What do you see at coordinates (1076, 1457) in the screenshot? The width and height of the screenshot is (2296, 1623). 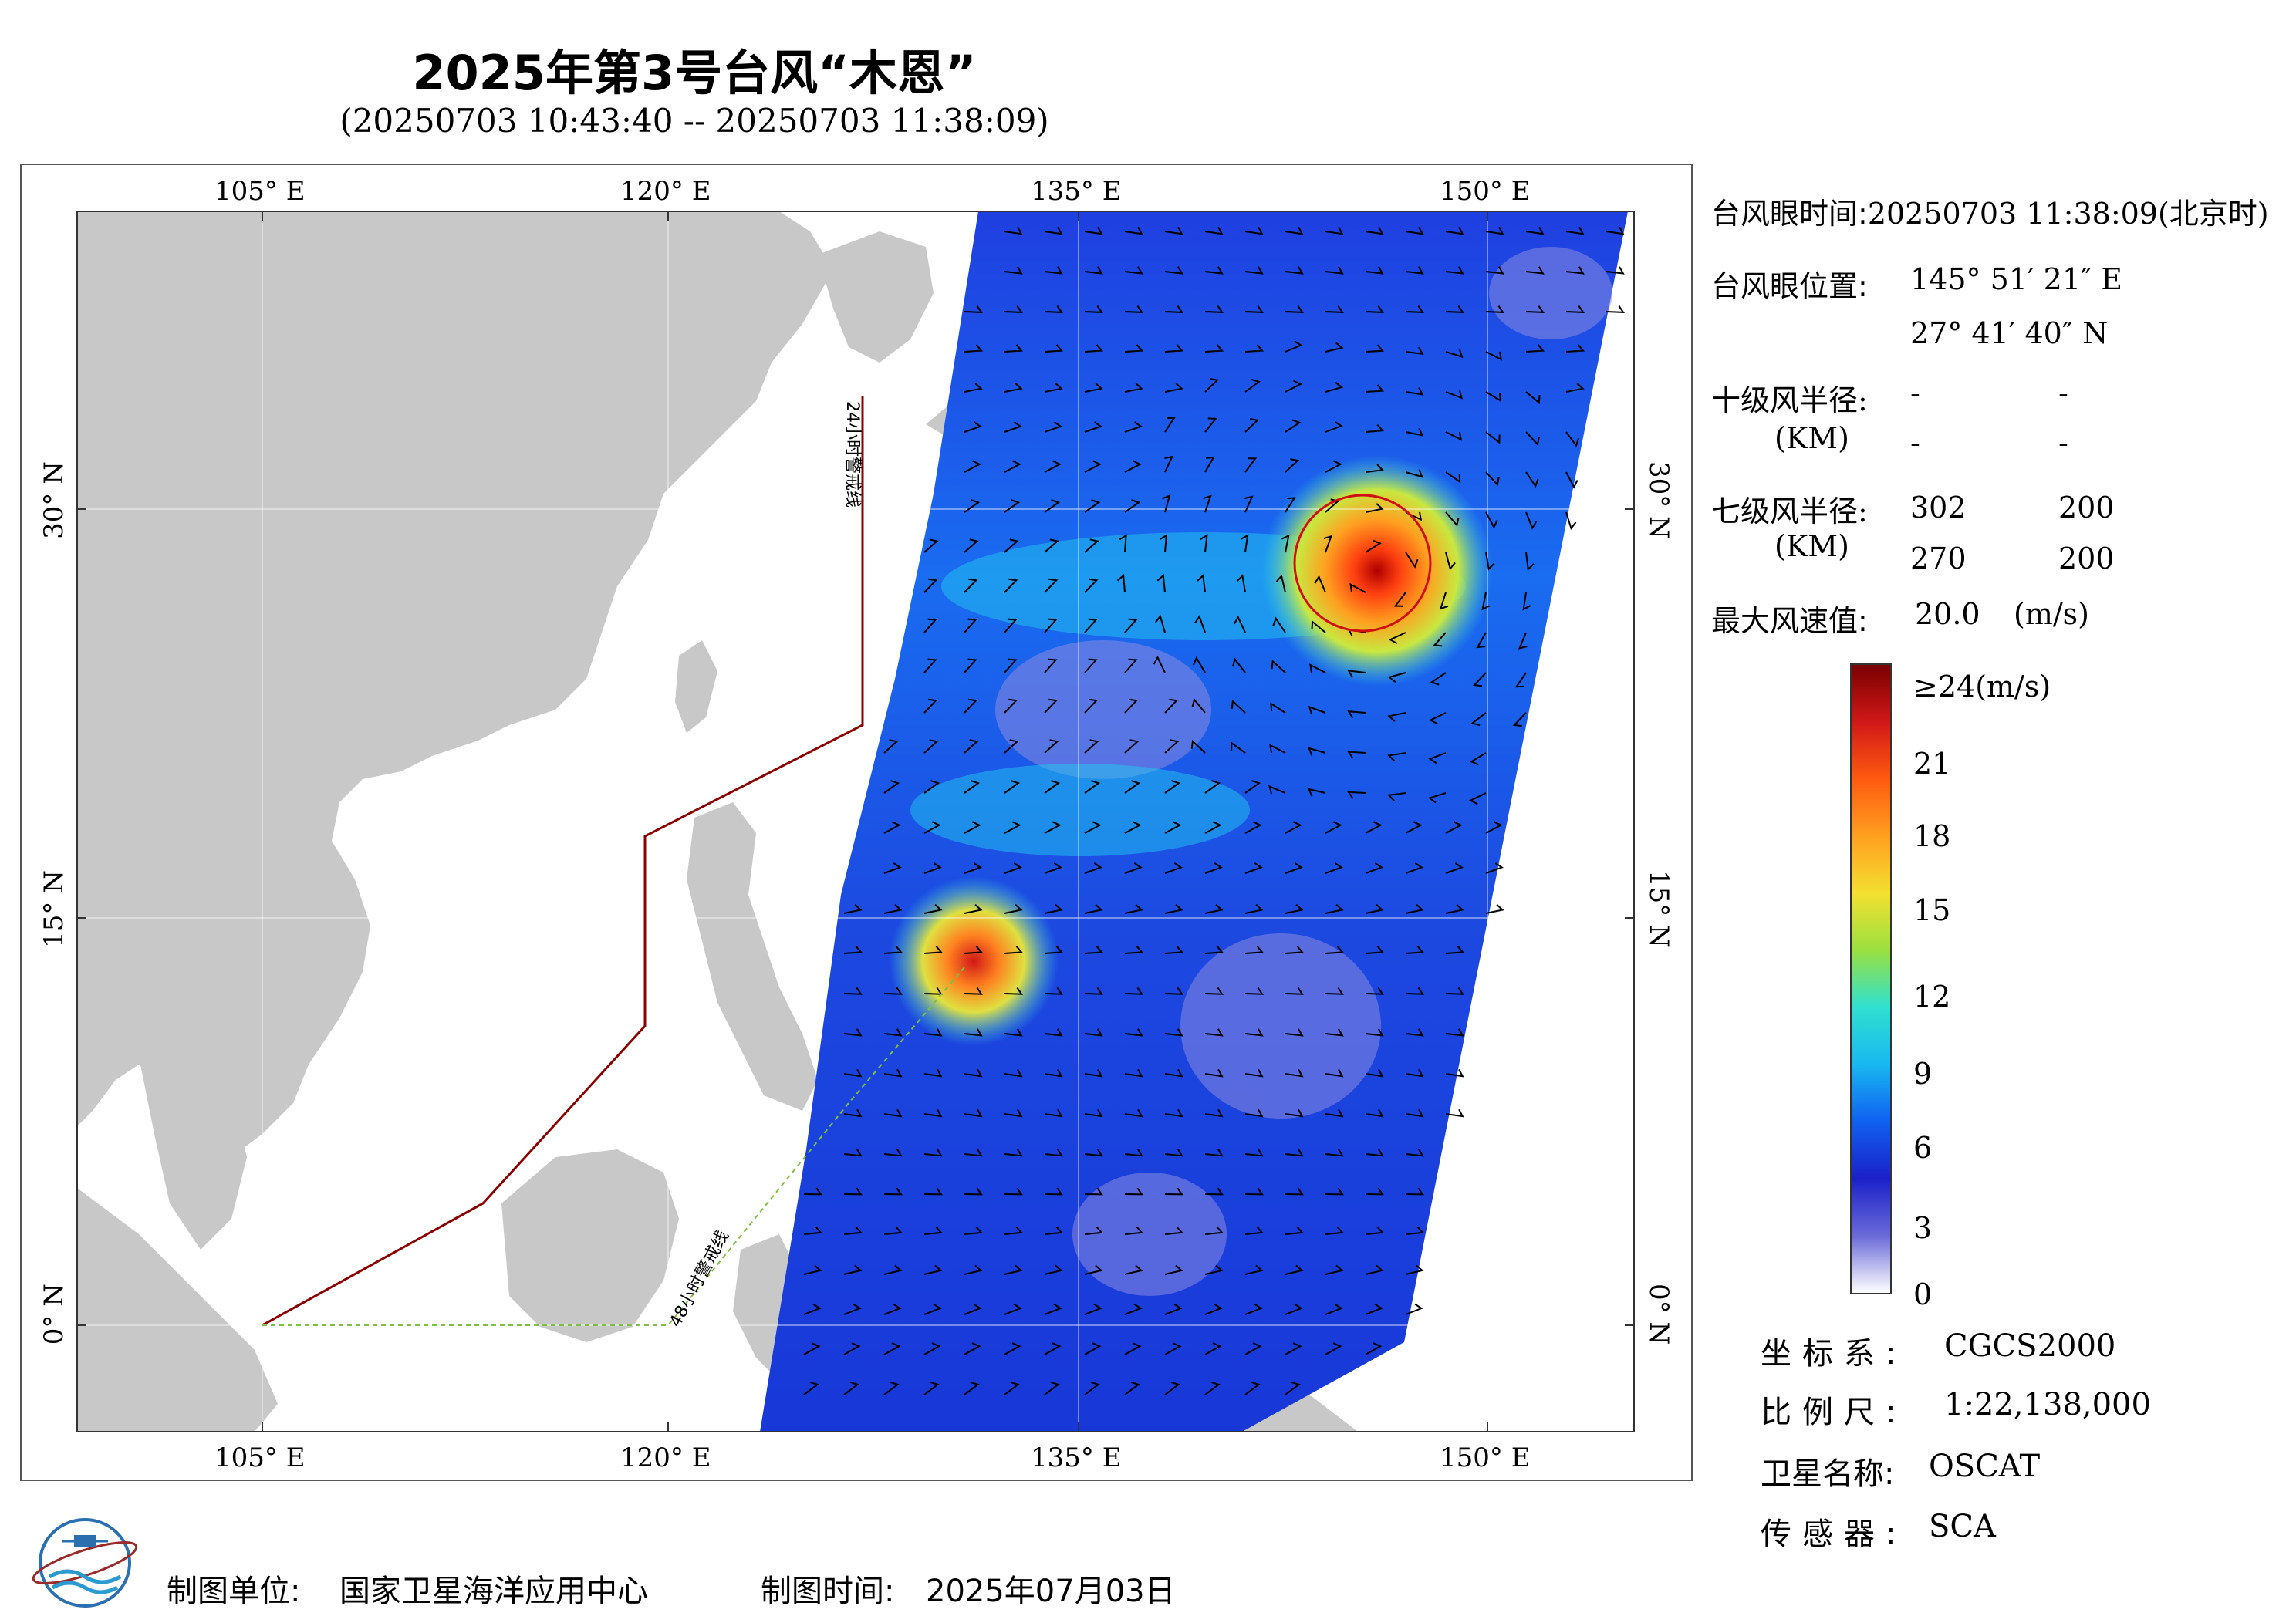 I see `bottom-lon-tick: 135° E` at bounding box center [1076, 1457].